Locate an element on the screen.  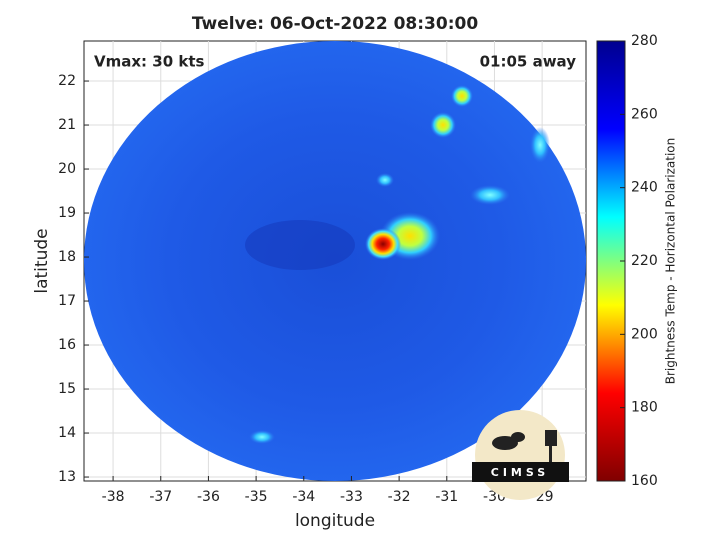
colorbar-tick-label: 160 is located at coordinates (644, 481).